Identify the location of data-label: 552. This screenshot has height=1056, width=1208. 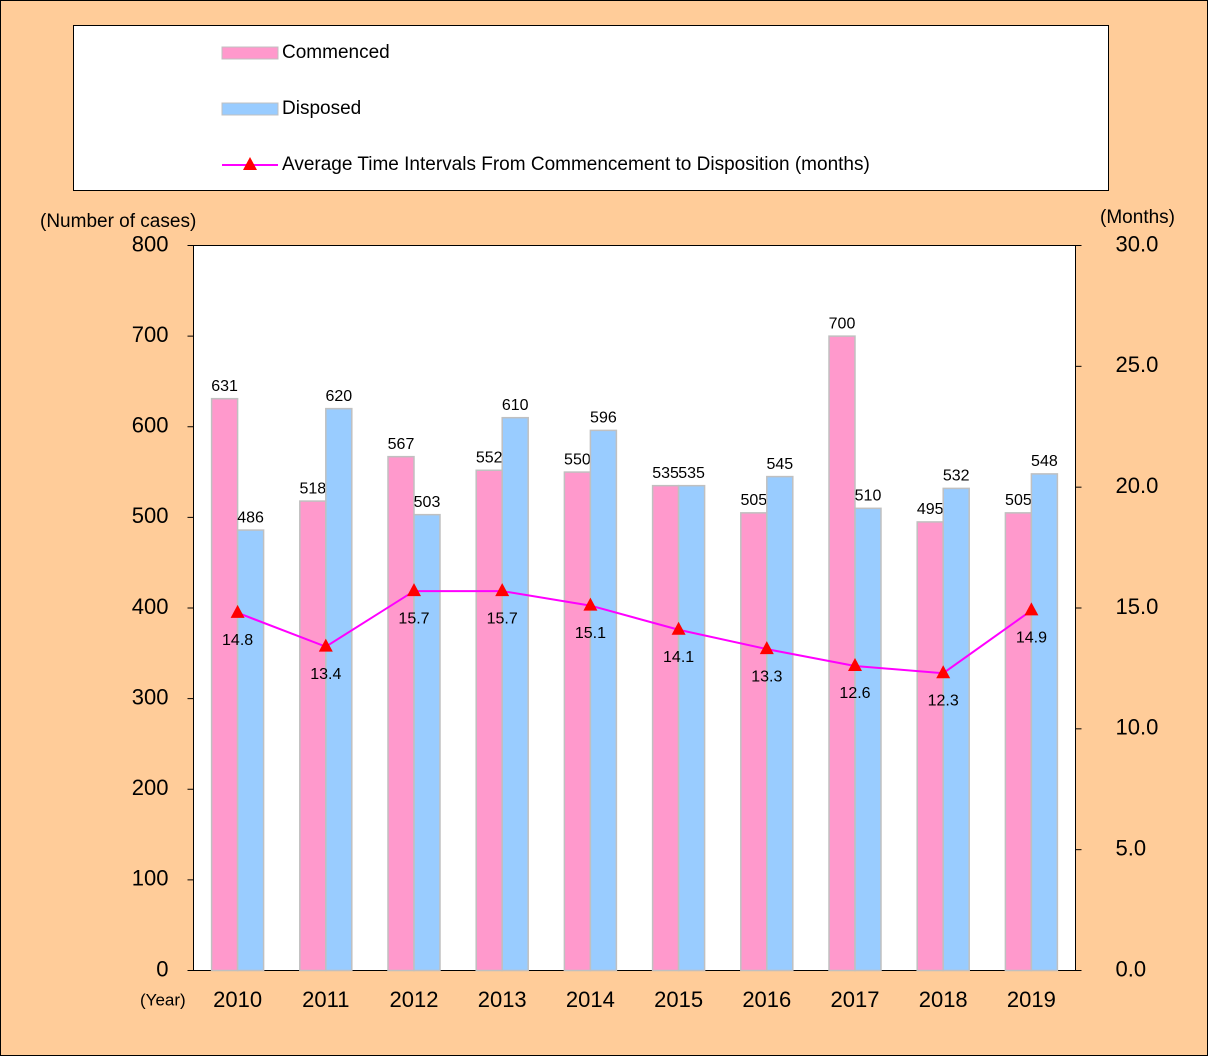
(489, 457).